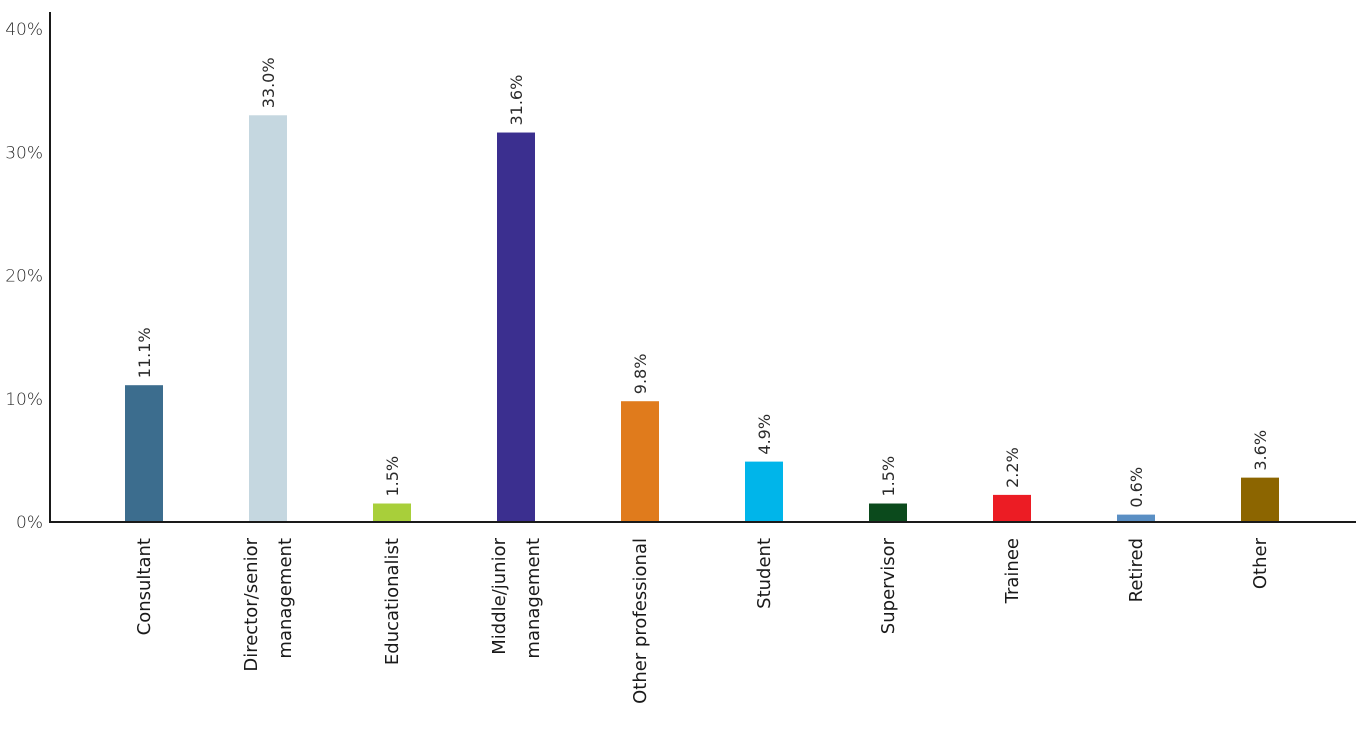 This screenshot has height=740, width=1365. What do you see at coordinates (1260, 563) in the screenshot?
I see `category-label: Other` at bounding box center [1260, 563].